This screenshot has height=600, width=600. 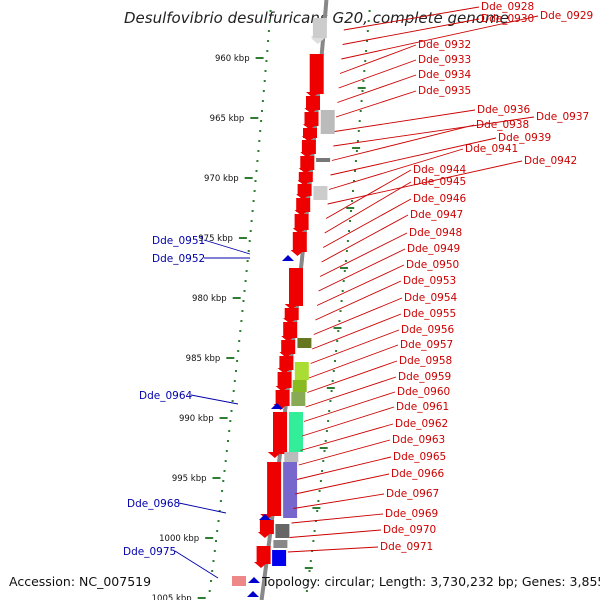 I want to click on scale-tick-label: 965 kbp, so click(x=227, y=119).